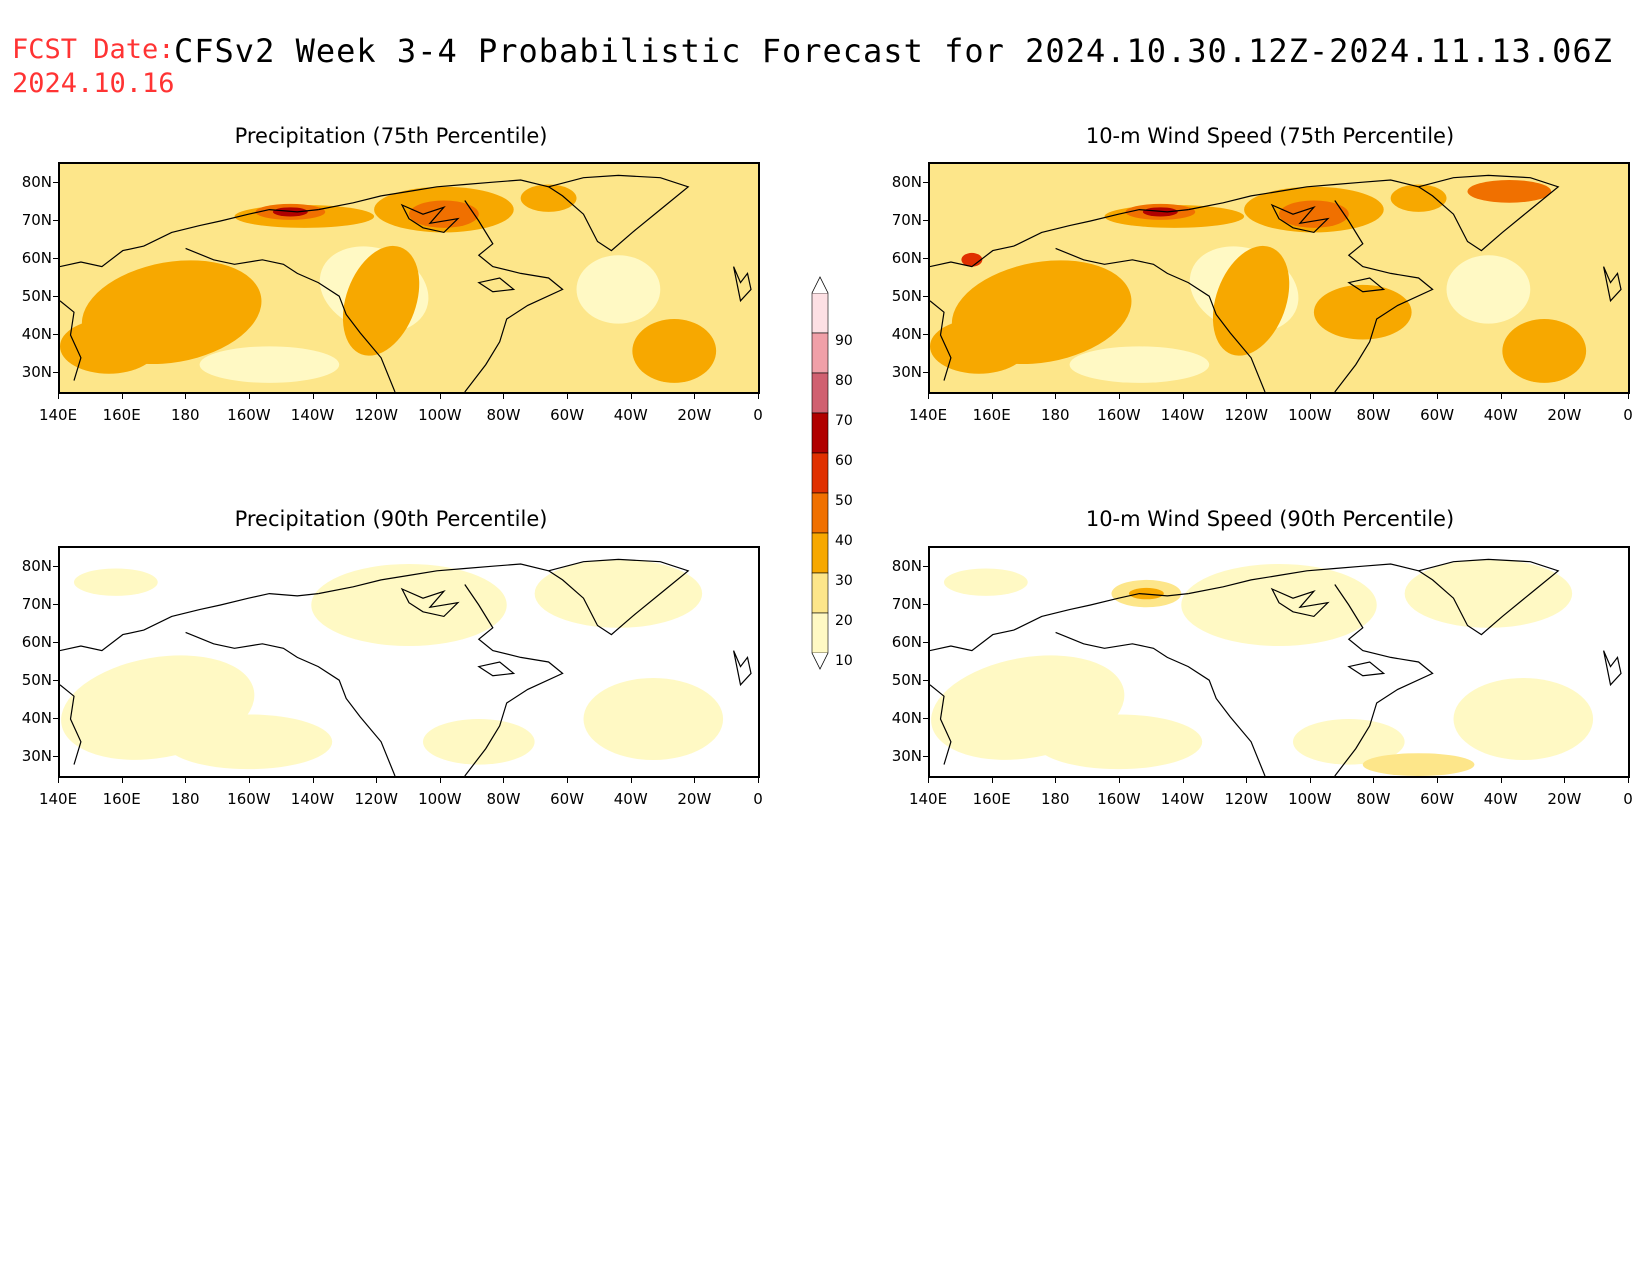 The image size is (1650, 1275). I want to click on wind75-field, so click(1279, 278).